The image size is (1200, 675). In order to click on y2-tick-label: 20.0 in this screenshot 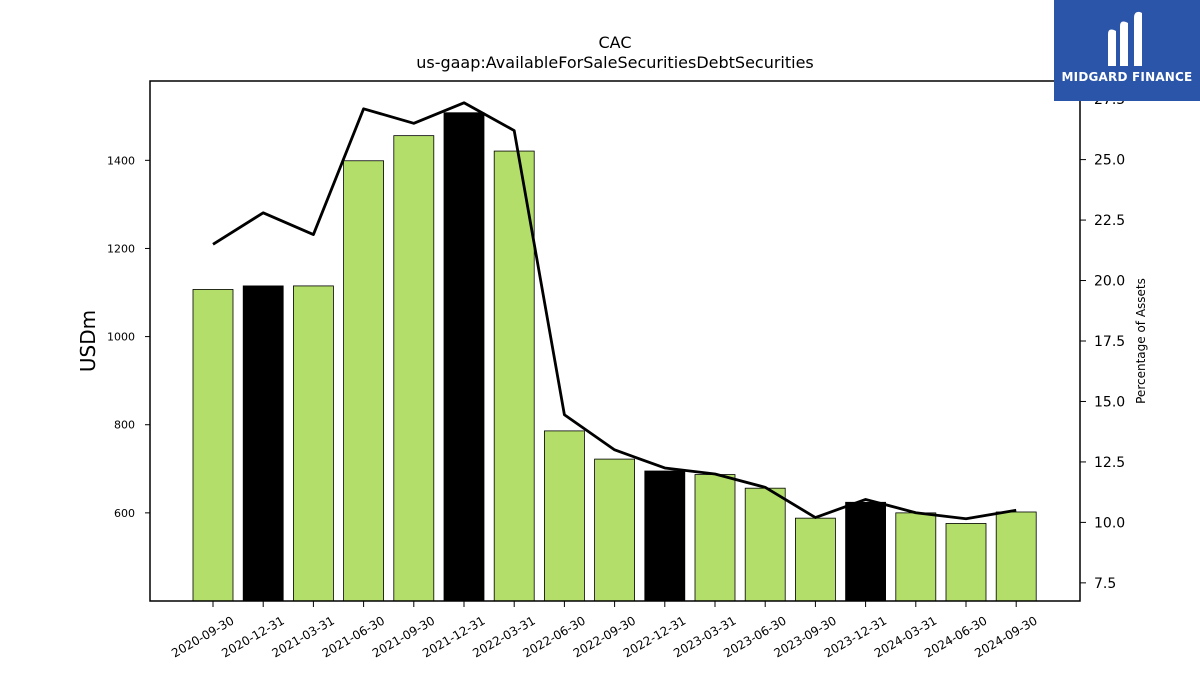, I will do `click(1109, 282)`.